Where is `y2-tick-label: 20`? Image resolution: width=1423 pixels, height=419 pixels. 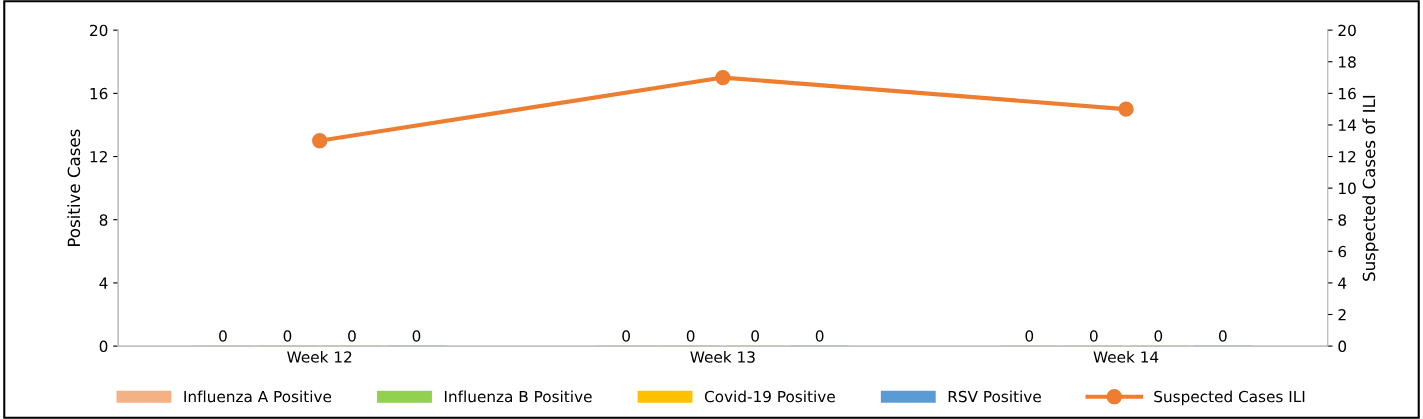
y2-tick-label: 20 is located at coordinates (1347, 30).